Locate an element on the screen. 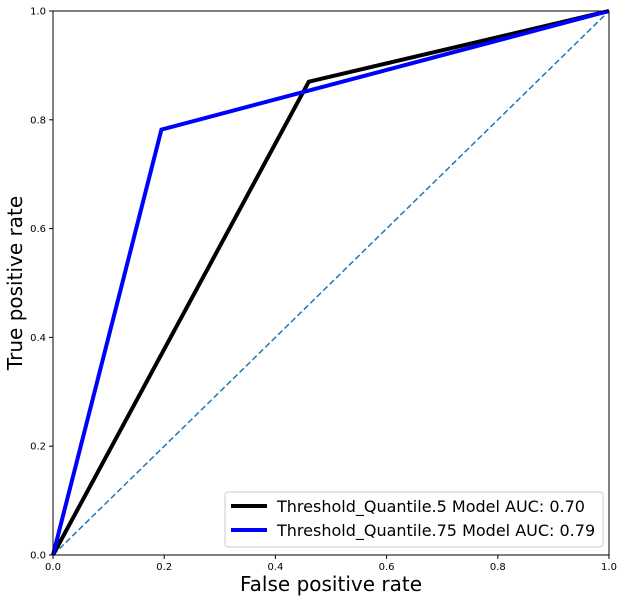 The height and width of the screenshot is (602, 626). legend-label-series-0: Threshold_Quantile.5 Model AUC: 0.70 is located at coordinates (430, 507).